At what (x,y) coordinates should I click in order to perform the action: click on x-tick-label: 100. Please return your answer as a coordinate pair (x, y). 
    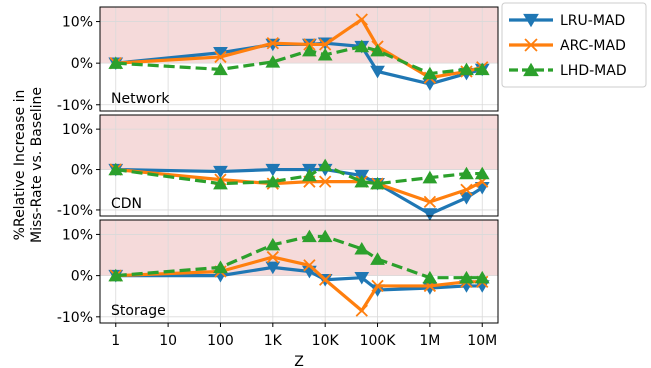
    Looking at the image, I should click on (220, 341).